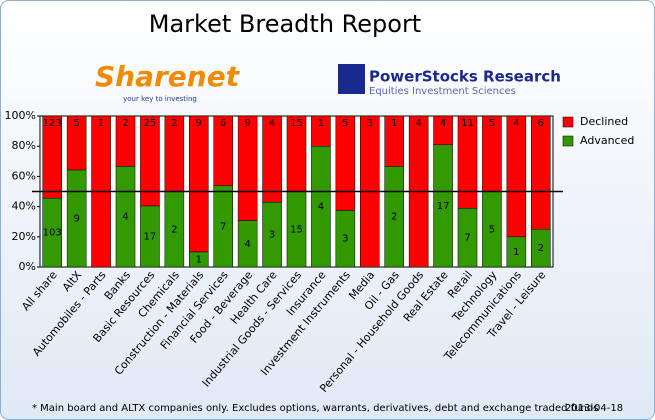 The image size is (655, 420). What do you see at coordinates (52, 233) in the screenshot?
I see `value-label: 103` at bounding box center [52, 233].